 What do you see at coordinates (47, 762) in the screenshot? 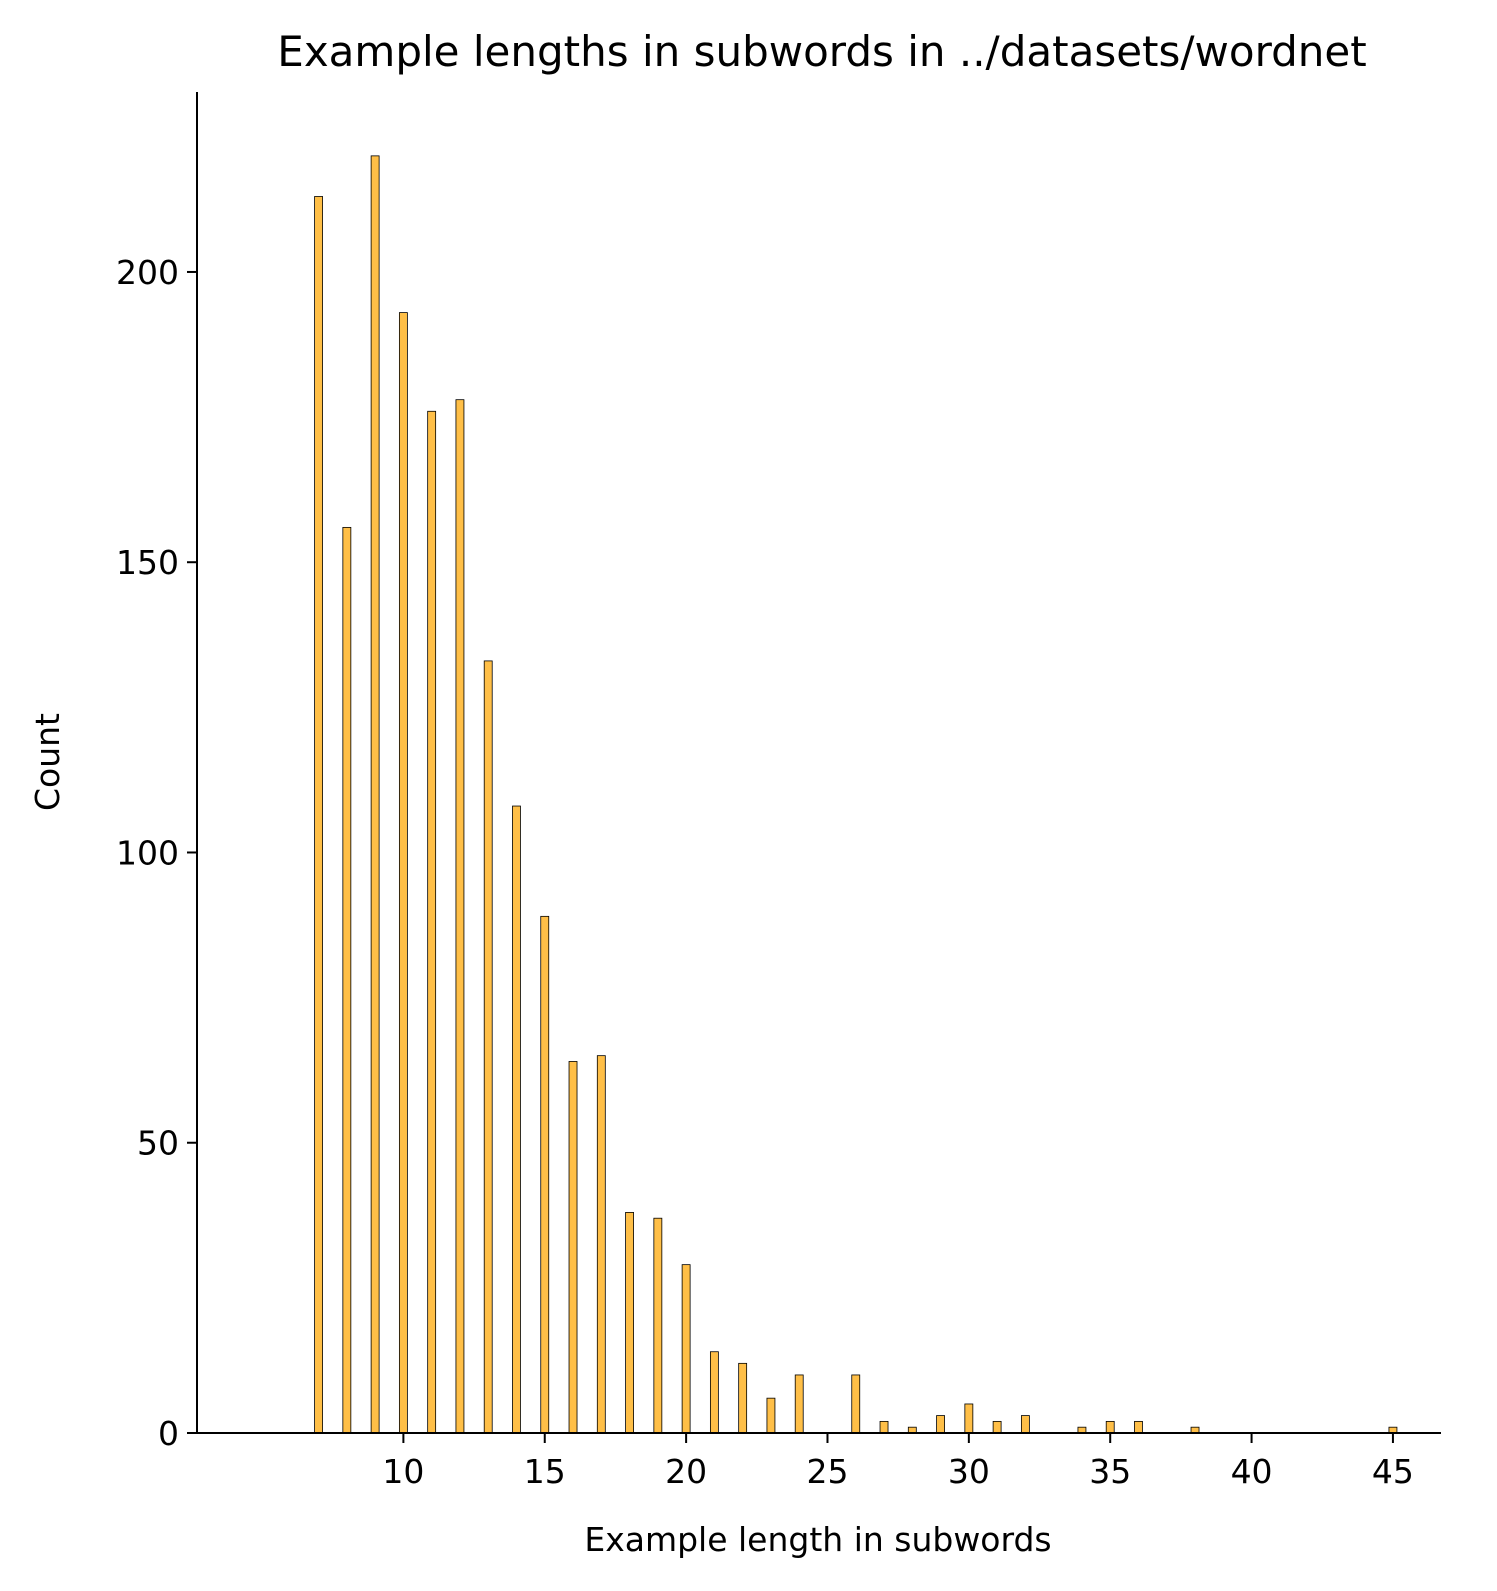
I see `y-axis-label: Count` at bounding box center [47, 762].